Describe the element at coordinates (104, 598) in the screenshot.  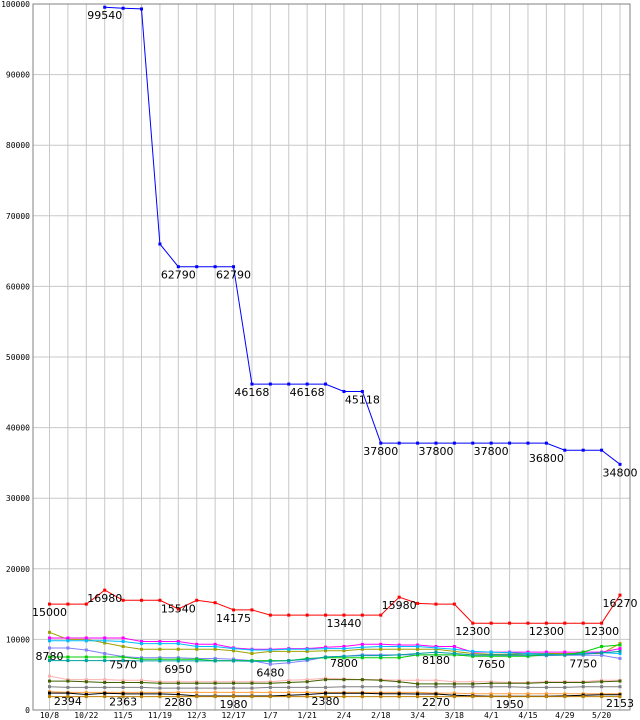
I see `data-label: 16980` at that location.